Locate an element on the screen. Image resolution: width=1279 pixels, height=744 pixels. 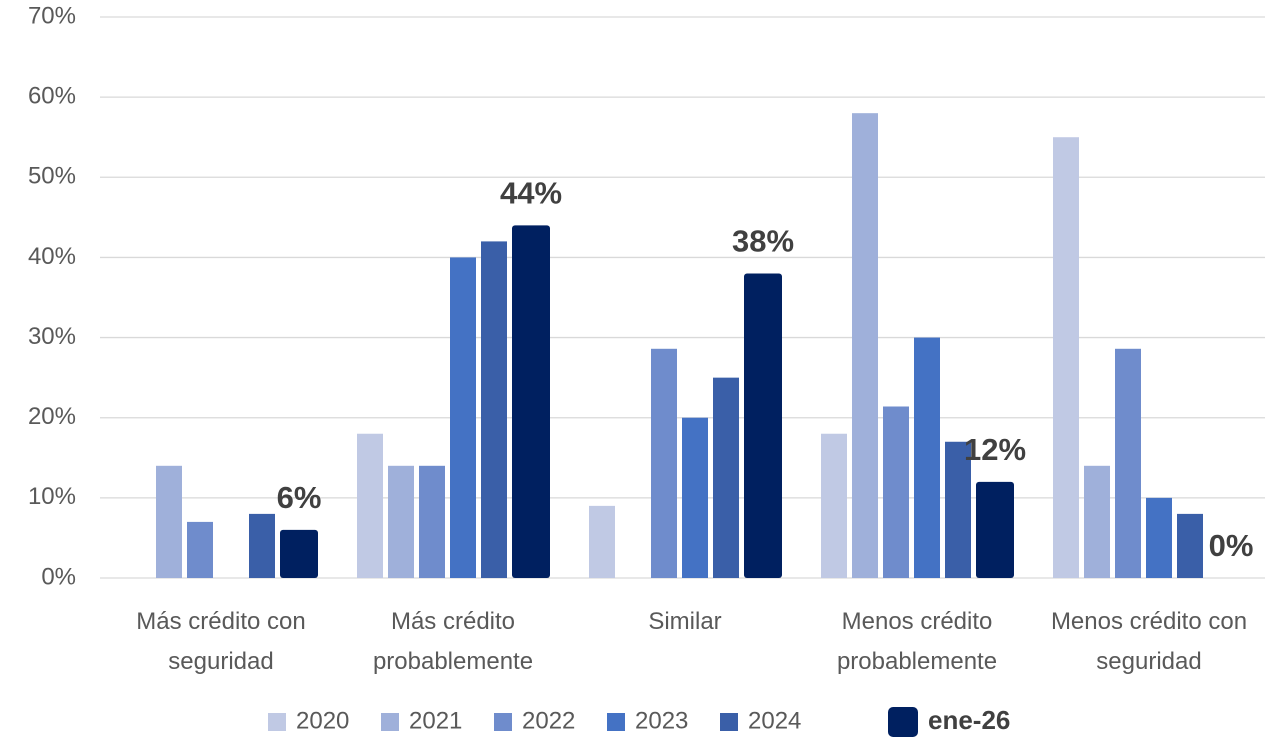
y-tick-label: 30% is located at coordinates (52, 336).